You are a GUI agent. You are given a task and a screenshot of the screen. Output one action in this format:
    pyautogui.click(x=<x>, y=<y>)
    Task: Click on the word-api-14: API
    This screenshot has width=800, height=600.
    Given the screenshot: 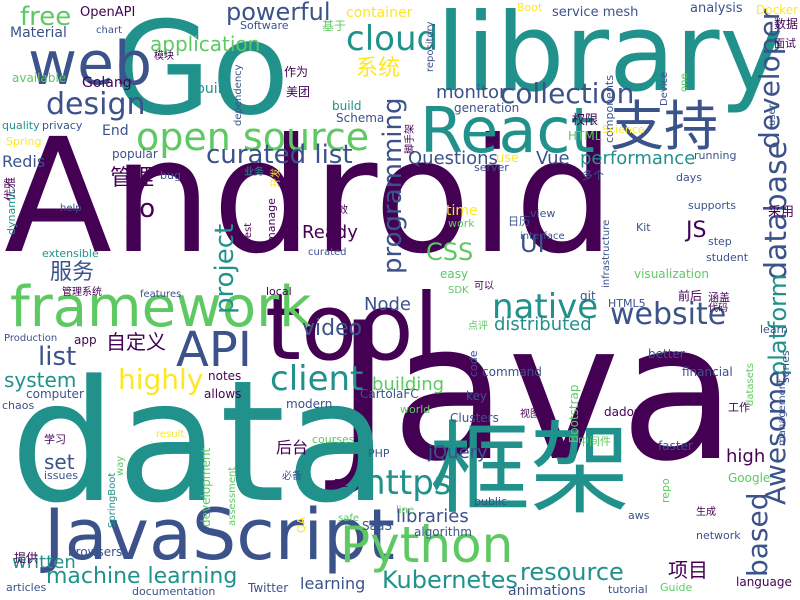 What is the action you would take?
    pyautogui.click(x=214, y=350)
    